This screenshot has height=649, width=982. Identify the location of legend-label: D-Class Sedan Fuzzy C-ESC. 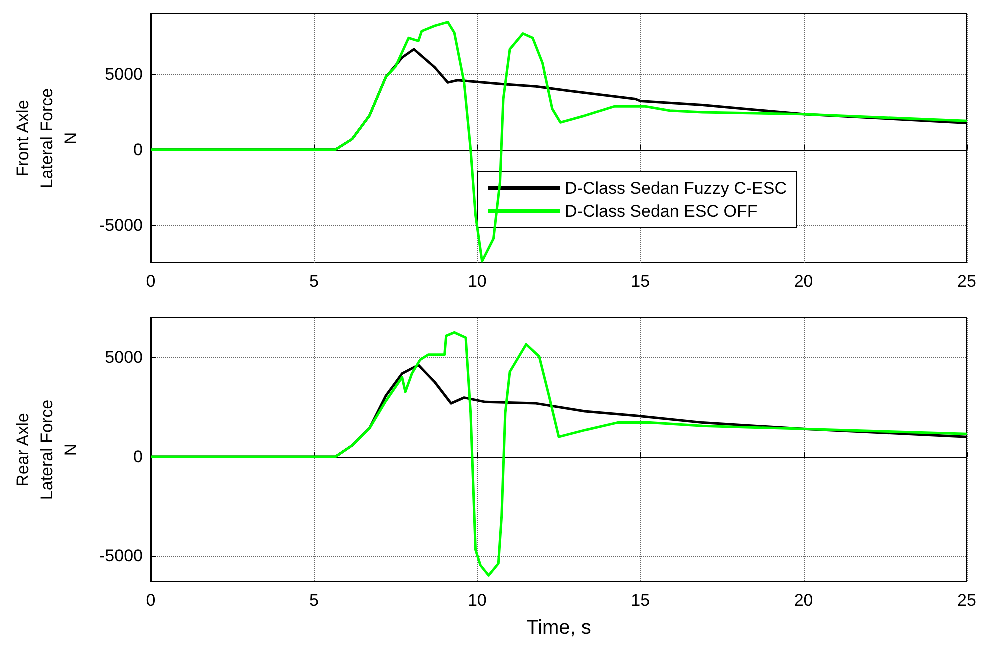
(676, 188).